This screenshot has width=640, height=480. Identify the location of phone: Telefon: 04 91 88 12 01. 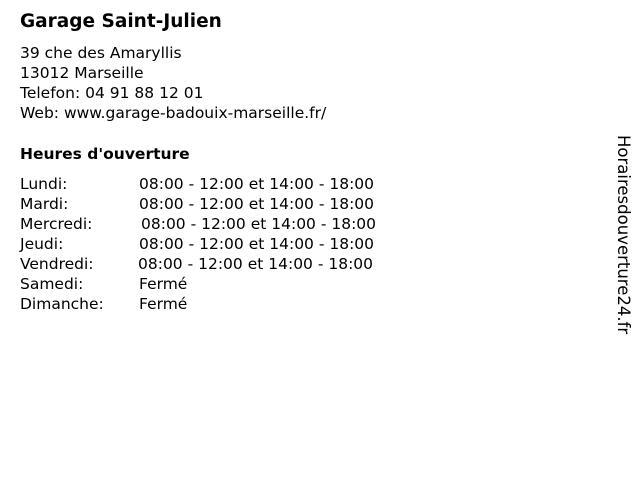
(112, 93).